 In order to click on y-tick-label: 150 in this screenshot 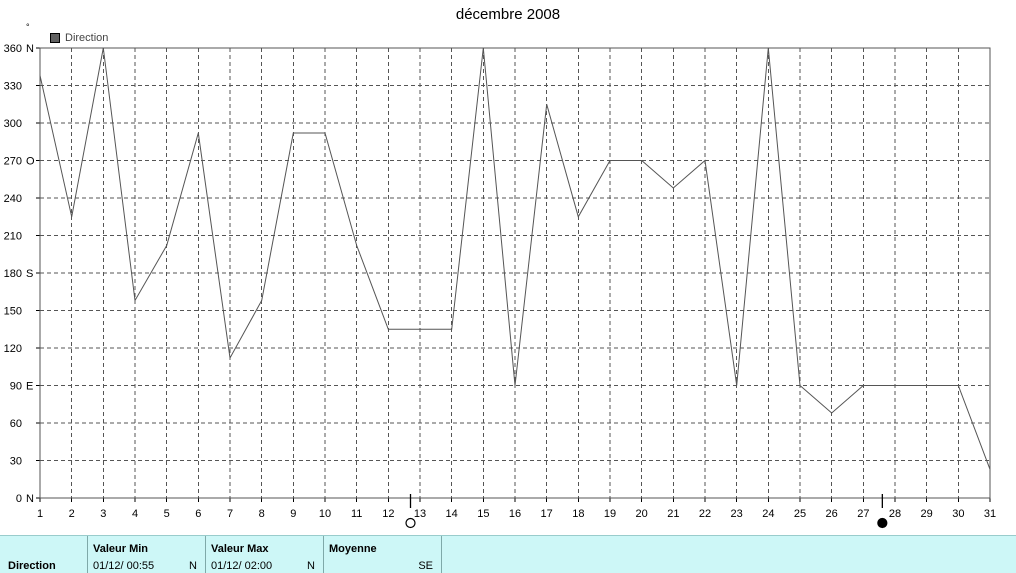, I will do `click(13, 312)`.